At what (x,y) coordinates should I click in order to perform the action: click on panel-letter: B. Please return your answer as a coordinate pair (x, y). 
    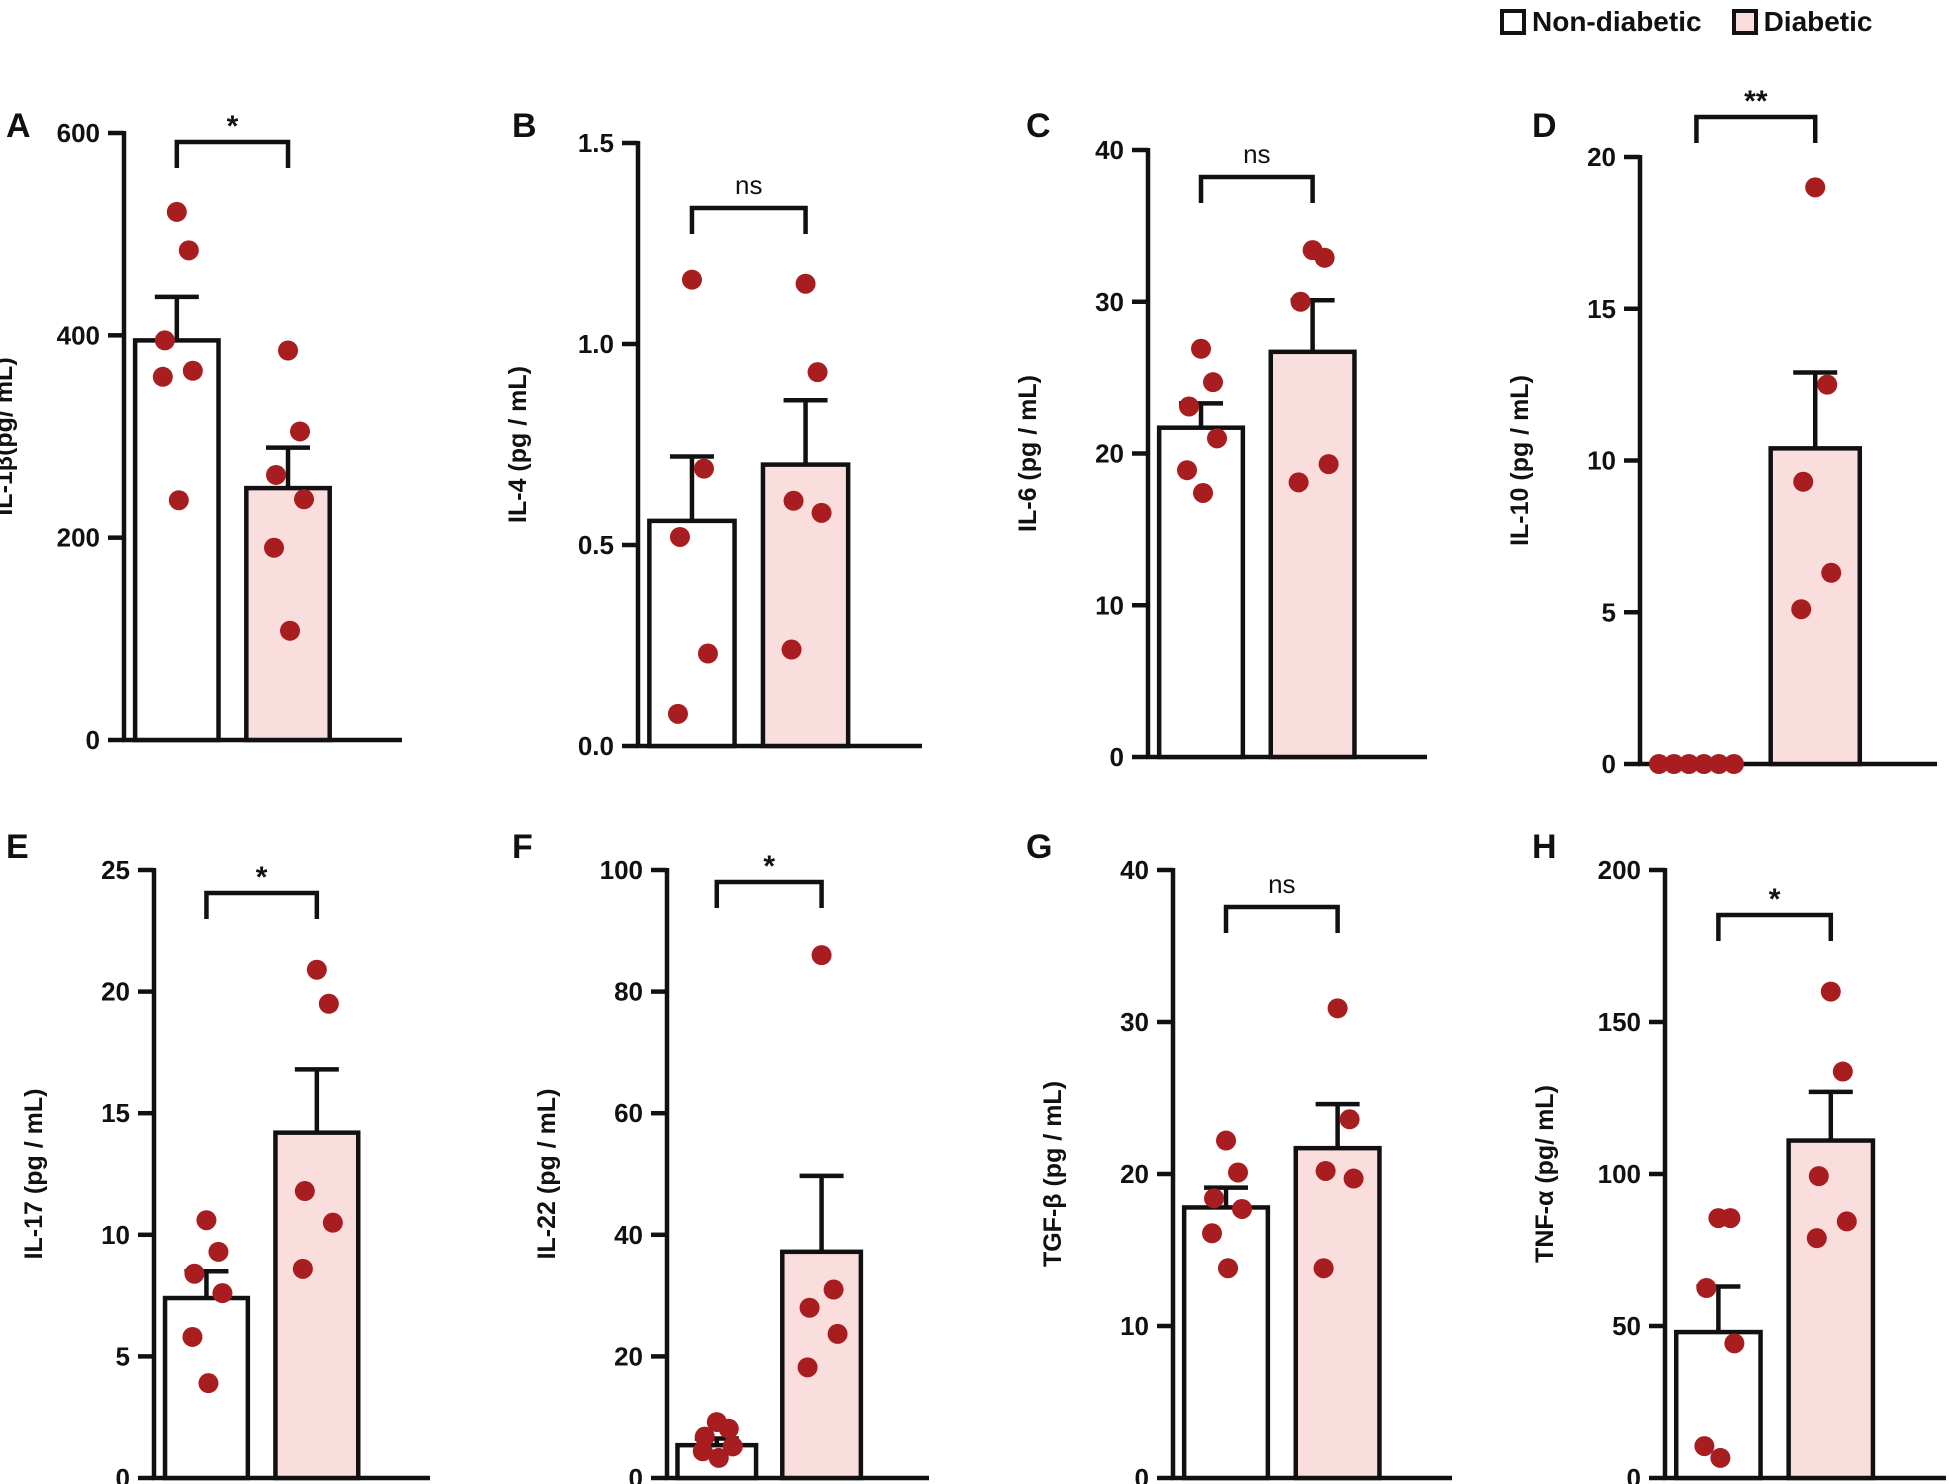
    Looking at the image, I should click on (524, 126).